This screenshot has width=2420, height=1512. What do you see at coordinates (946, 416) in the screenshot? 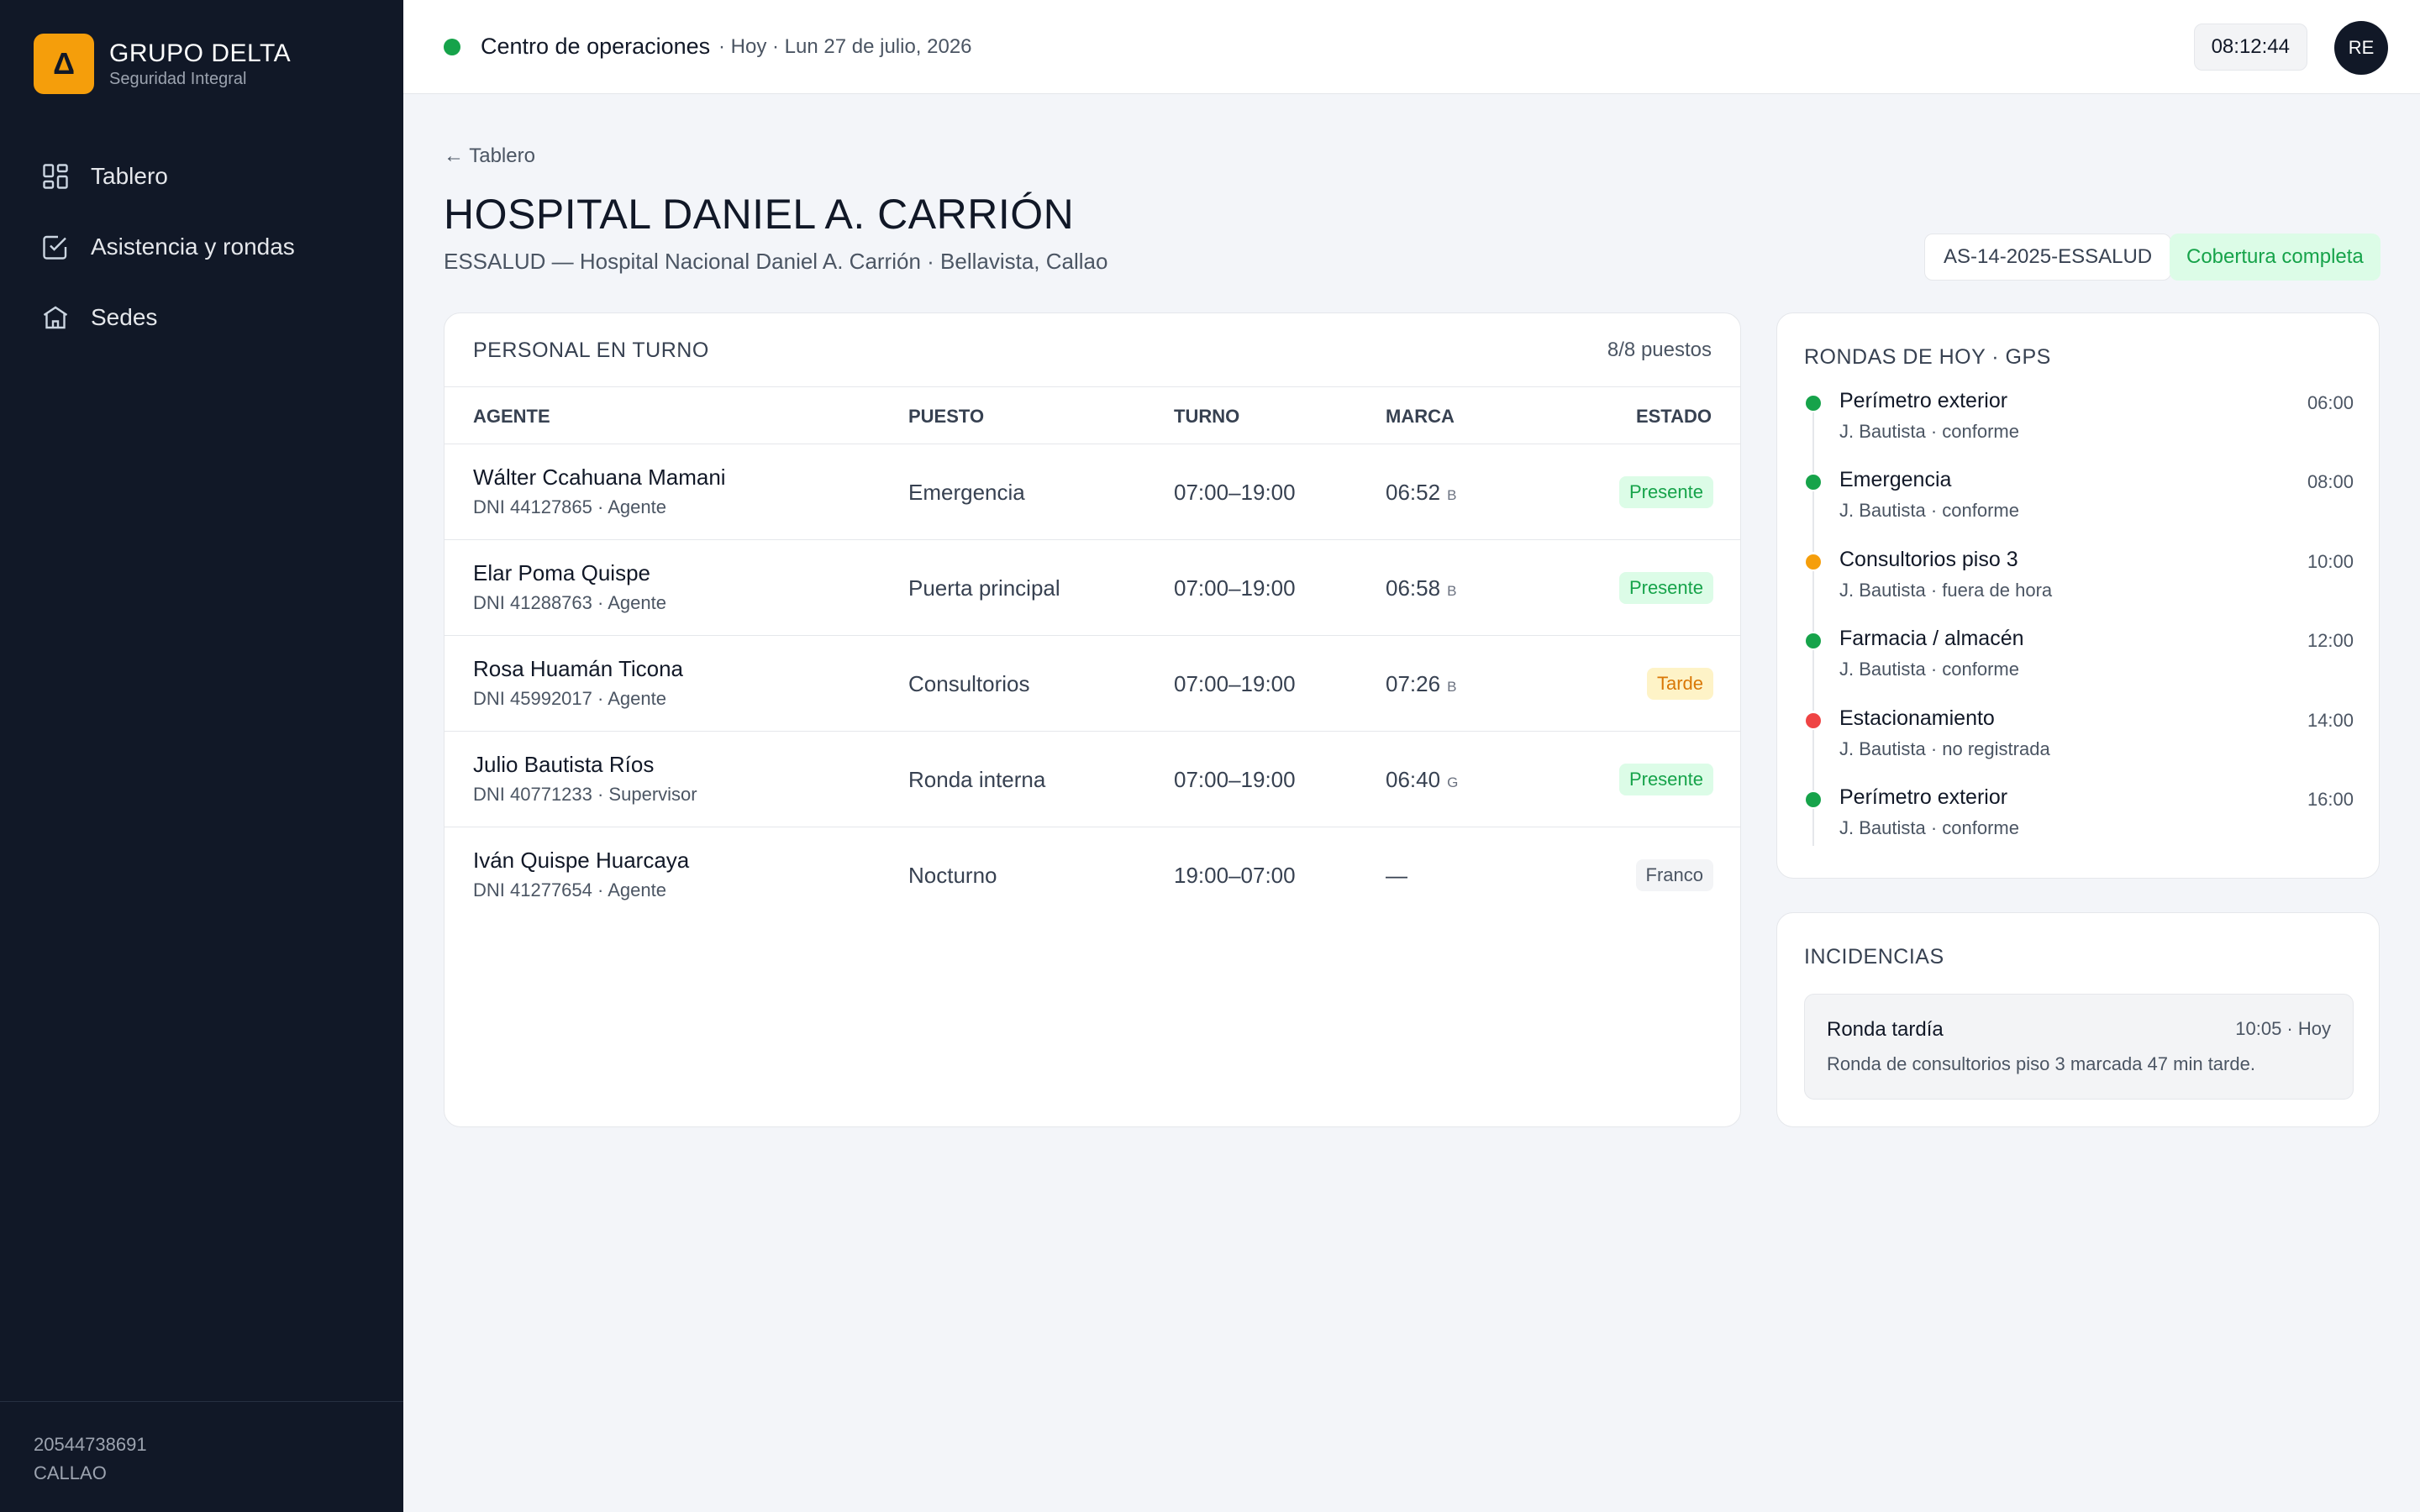
I see `column-header-post: PUESTO` at bounding box center [946, 416].